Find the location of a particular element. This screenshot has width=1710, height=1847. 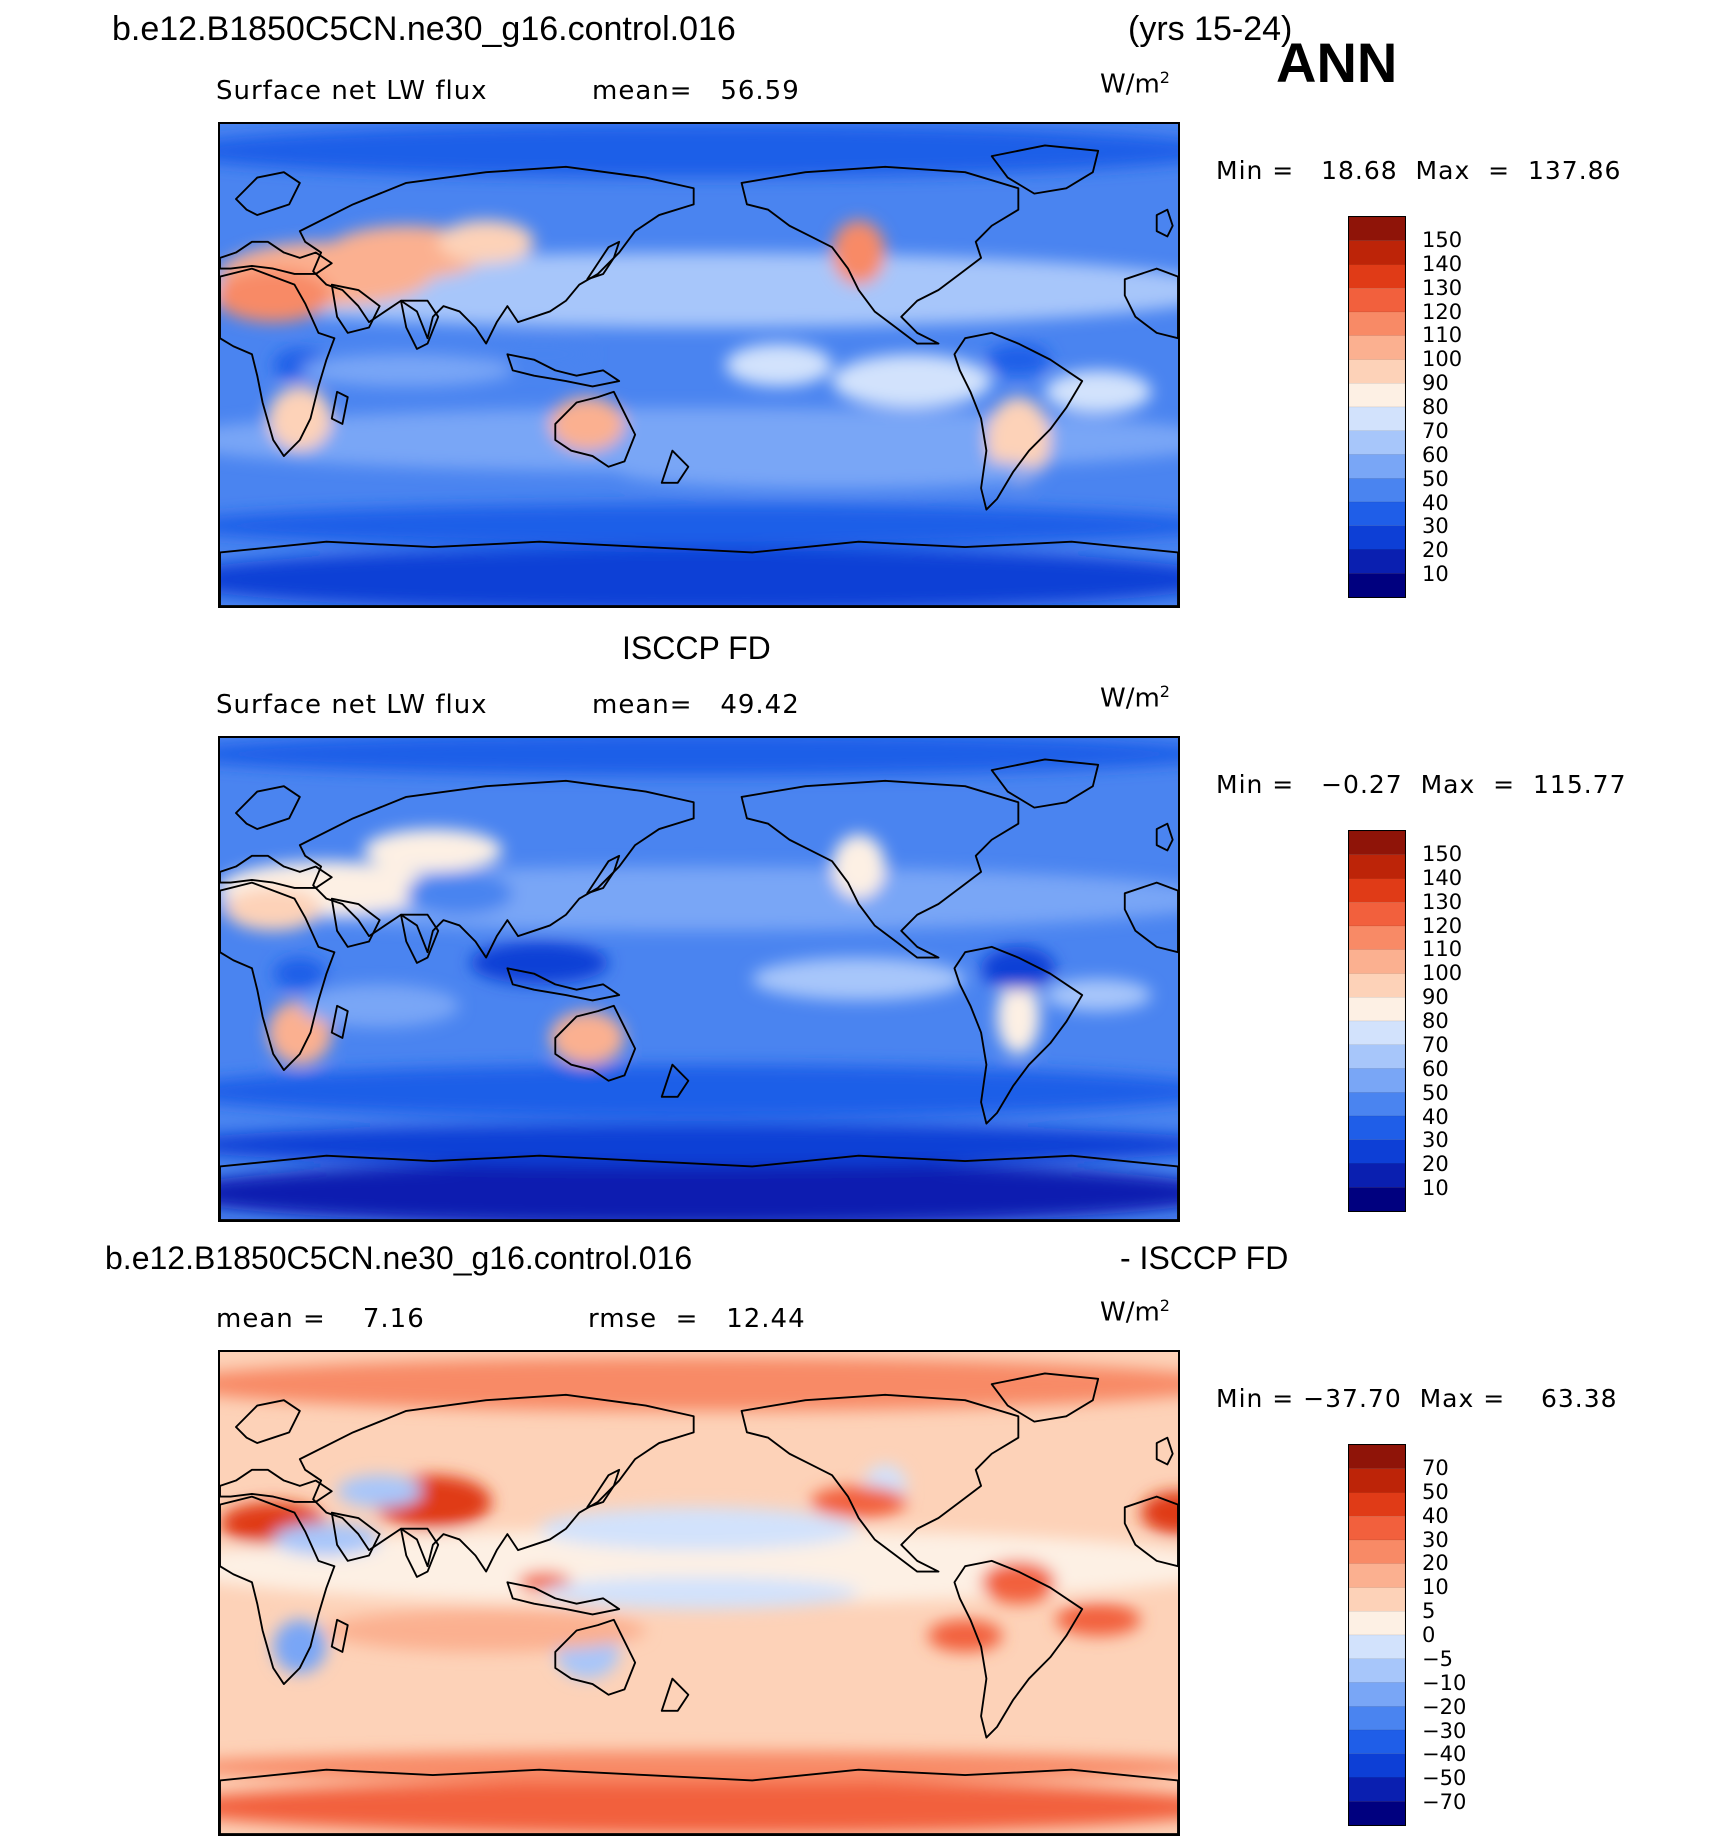

map-obs is located at coordinates (699, 979).